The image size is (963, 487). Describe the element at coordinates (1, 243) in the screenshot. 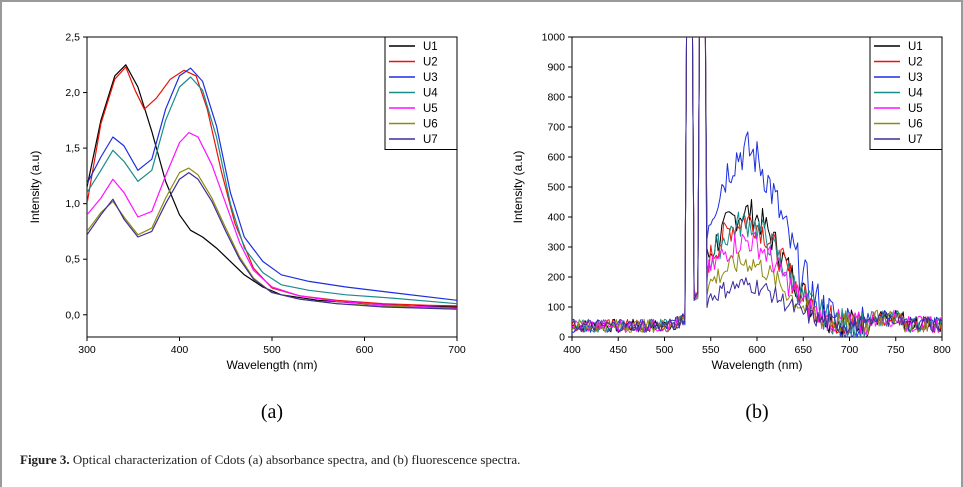

I see `frame-left-border` at that location.